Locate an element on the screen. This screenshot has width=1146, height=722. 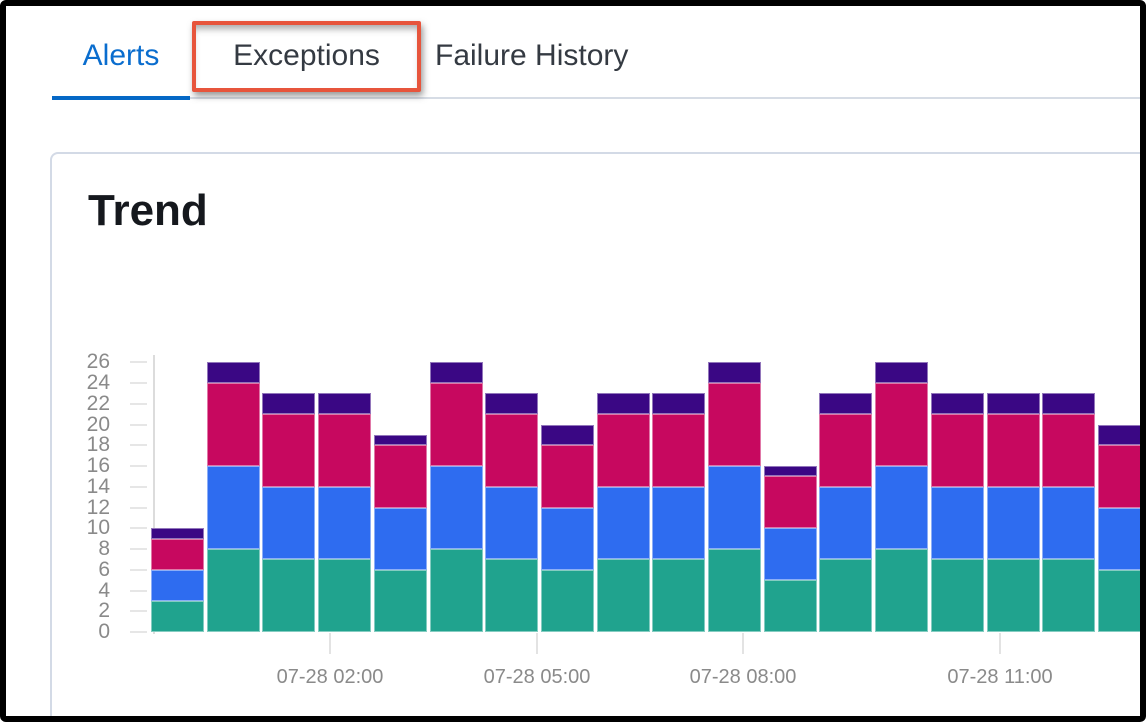
y-axis-tick-label: 6 is located at coordinates (104, 569).